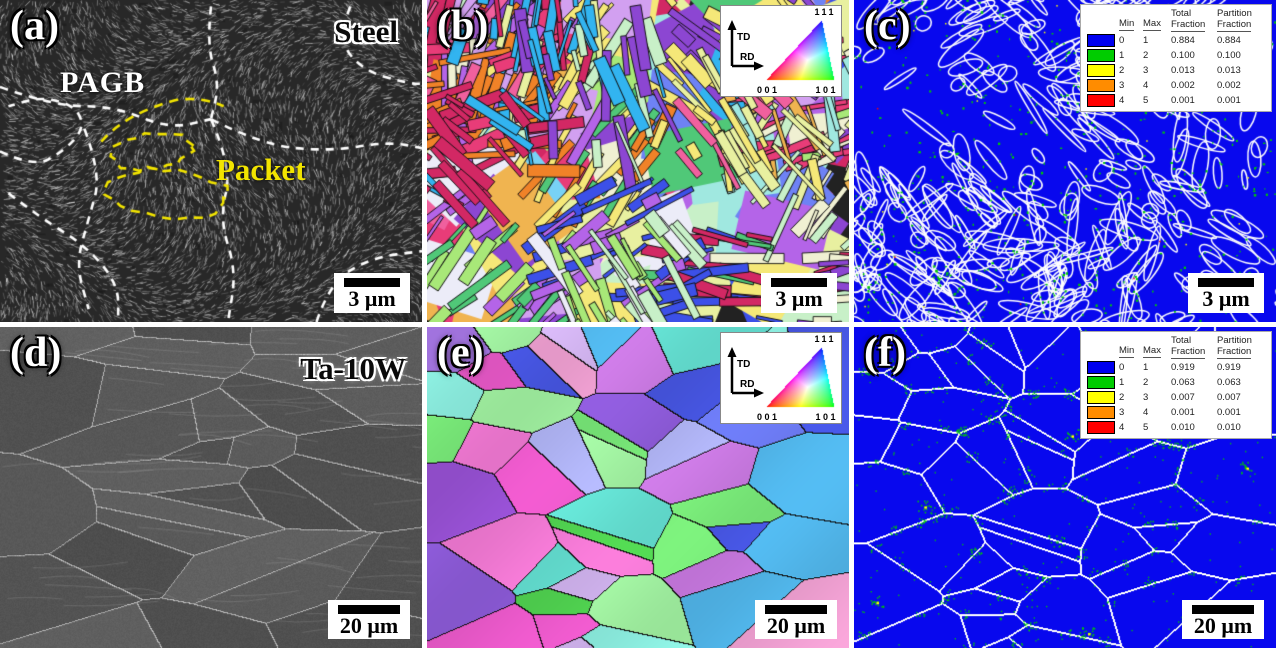 This screenshot has width=1276, height=648. What do you see at coordinates (1122, 367) in the screenshot?
I see `legend-cell-min: 0` at bounding box center [1122, 367].